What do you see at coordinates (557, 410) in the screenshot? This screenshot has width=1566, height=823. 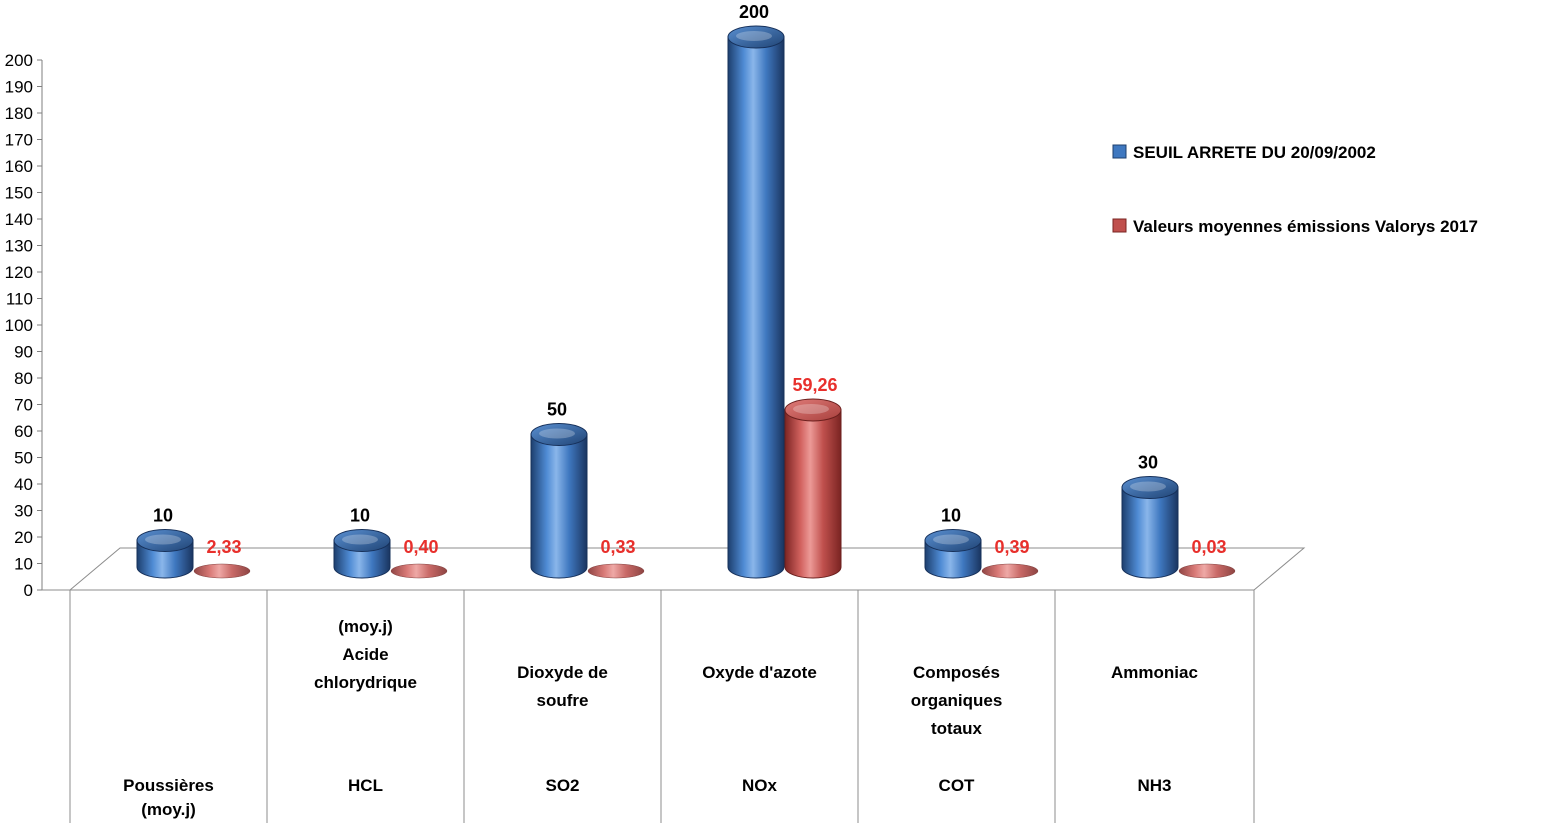 I see `data-label-seuil: 50` at bounding box center [557, 410].